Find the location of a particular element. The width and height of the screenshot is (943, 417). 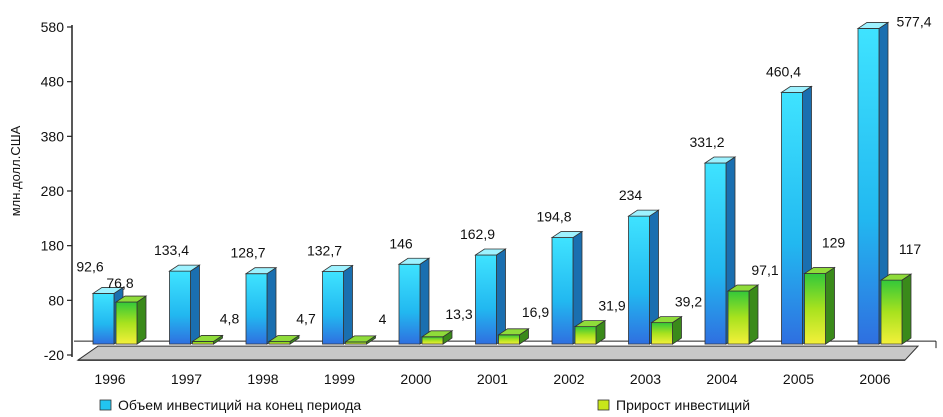

legend-item-growth-swatch is located at coordinates (603, 405).